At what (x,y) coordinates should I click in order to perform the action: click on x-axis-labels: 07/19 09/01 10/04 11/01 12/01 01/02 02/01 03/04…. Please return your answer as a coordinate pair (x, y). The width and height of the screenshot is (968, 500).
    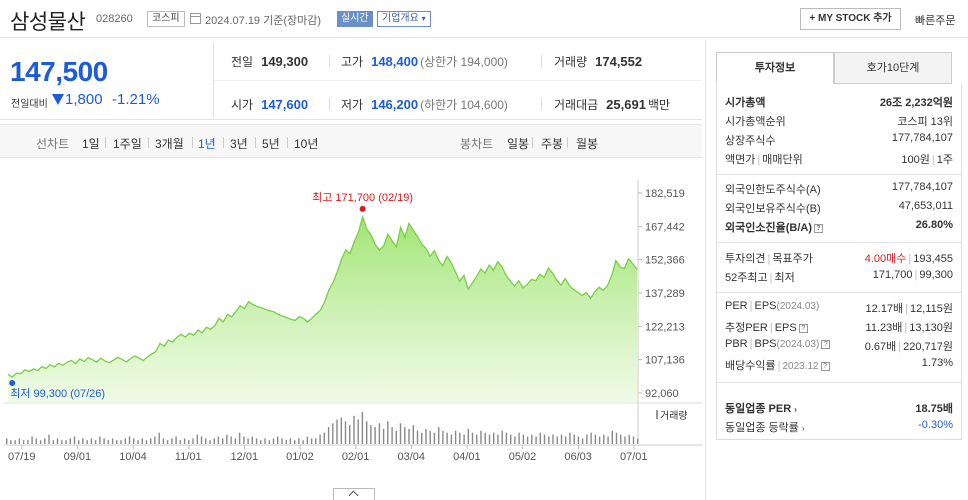
    Looking at the image, I should click on (328, 454).